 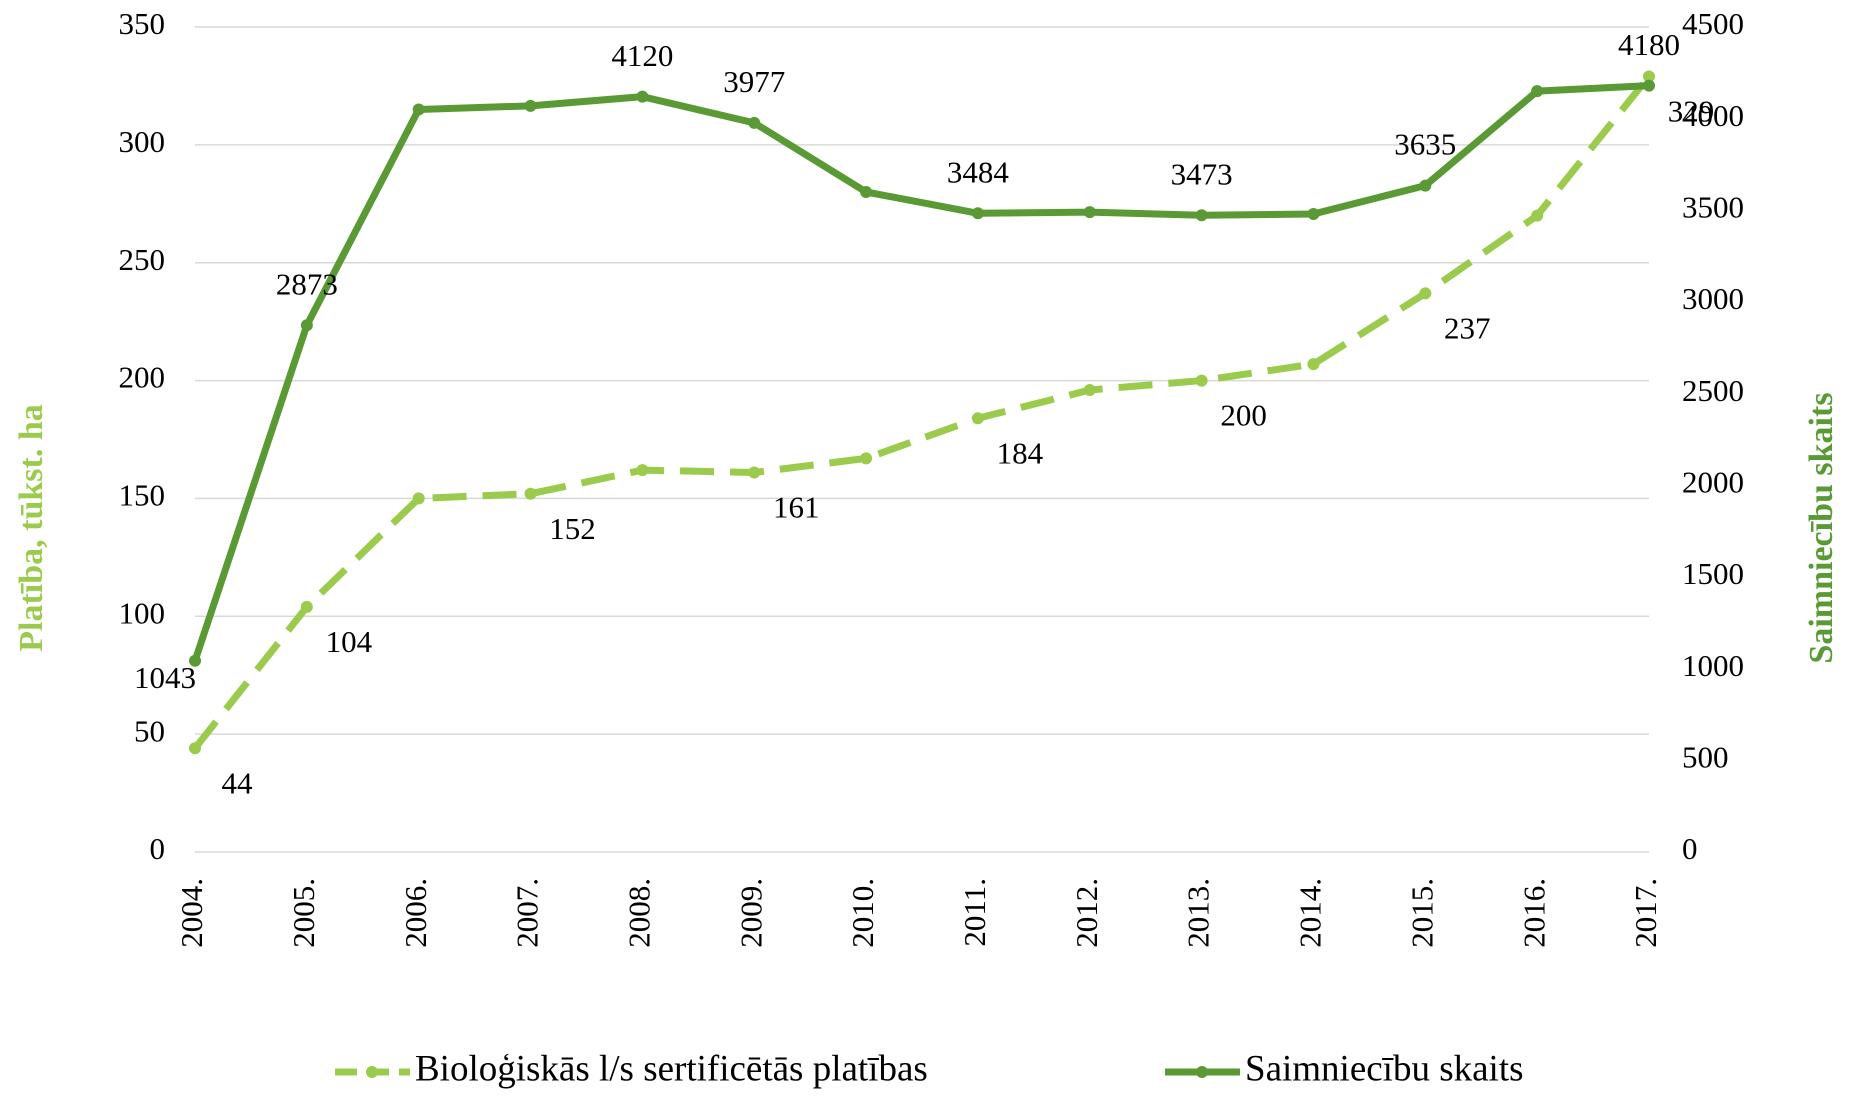 I want to click on x-tick-label: 2004., so click(x=191, y=913).